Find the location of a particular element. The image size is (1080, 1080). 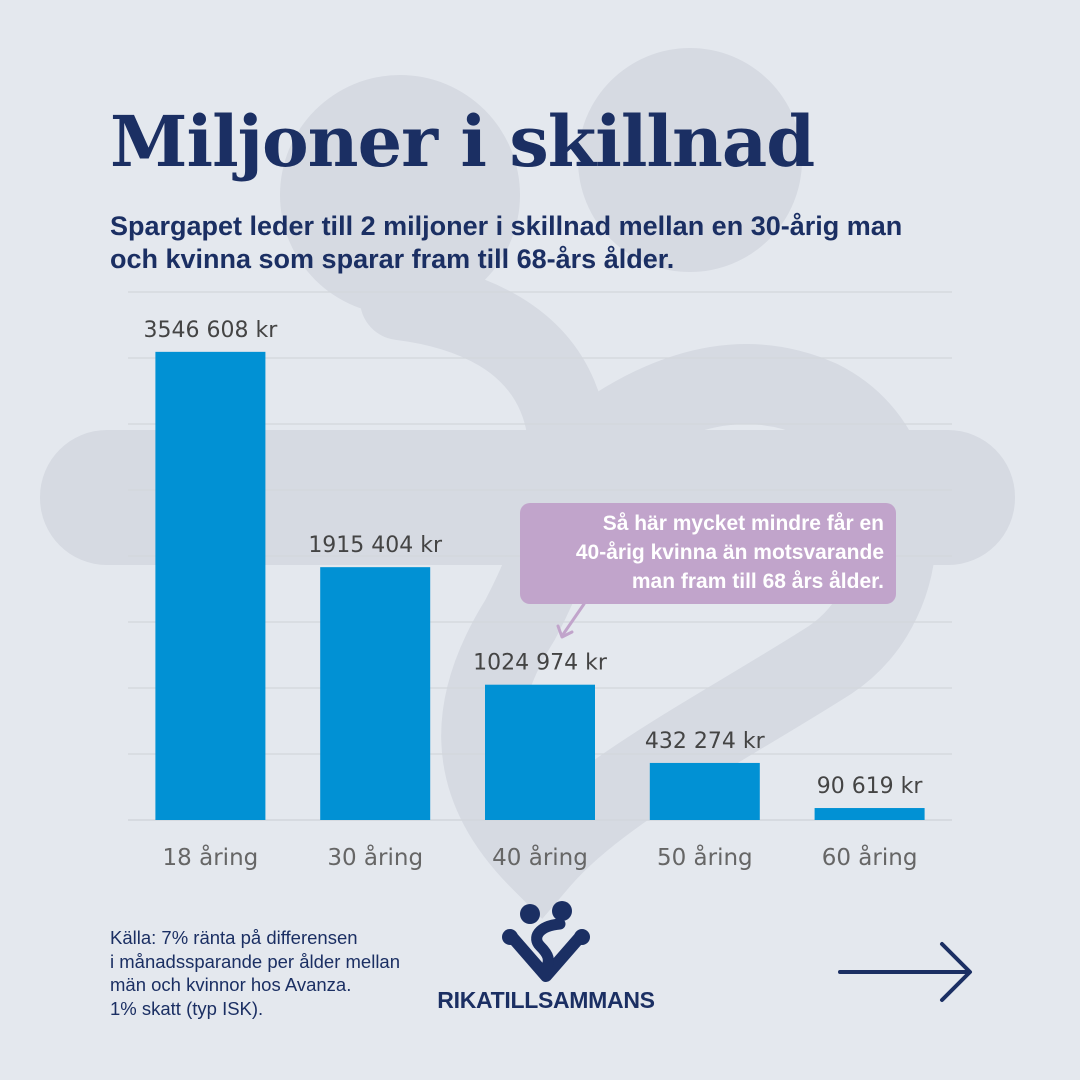

annotation-line: Så här mycket mindre får en is located at coordinates (743, 523).